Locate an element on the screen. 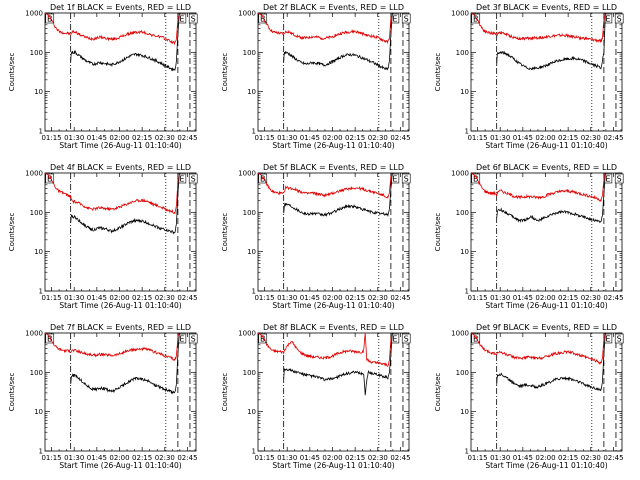 This screenshot has width=640, height=480. chart-title: Det 1f BLACK = Events, RED = LLD is located at coordinates (120, 7).